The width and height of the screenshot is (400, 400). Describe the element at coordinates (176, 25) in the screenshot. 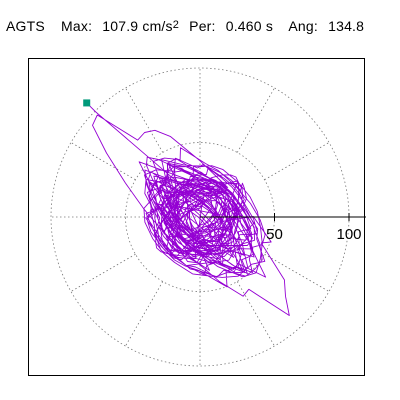

I see `max-exponent: 2` at that location.